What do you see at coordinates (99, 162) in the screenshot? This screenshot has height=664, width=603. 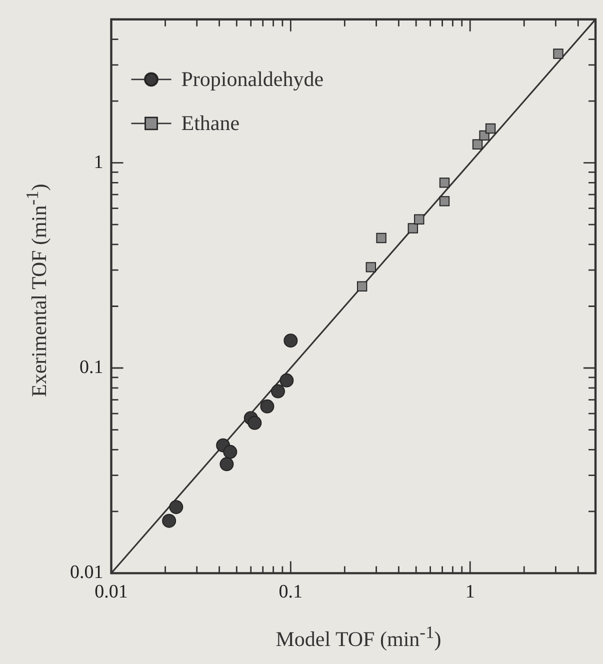 I see `y-tick-label: 1` at bounding box center [99, 162].